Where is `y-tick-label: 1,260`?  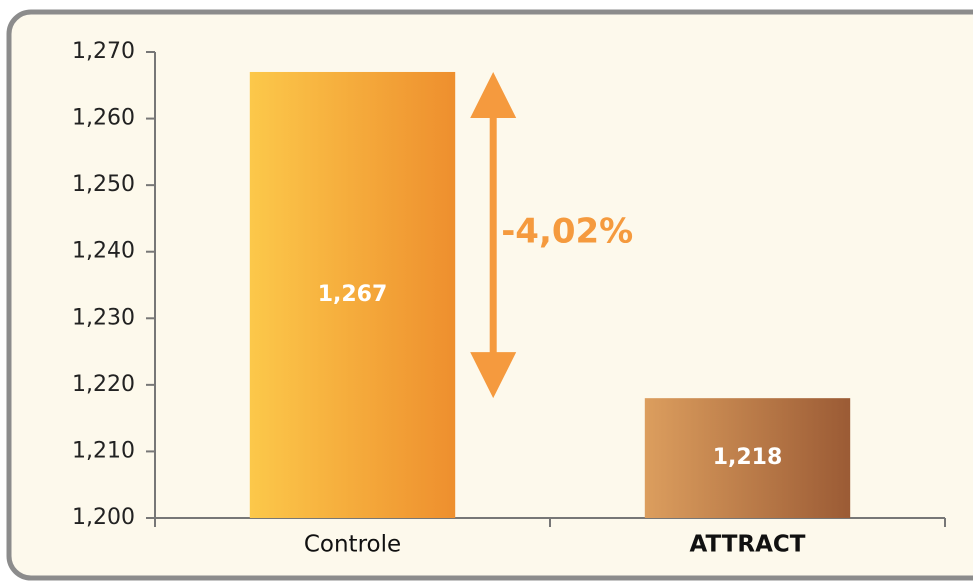
y-tick-label: 1,260 is located at coordinates (103, 118).